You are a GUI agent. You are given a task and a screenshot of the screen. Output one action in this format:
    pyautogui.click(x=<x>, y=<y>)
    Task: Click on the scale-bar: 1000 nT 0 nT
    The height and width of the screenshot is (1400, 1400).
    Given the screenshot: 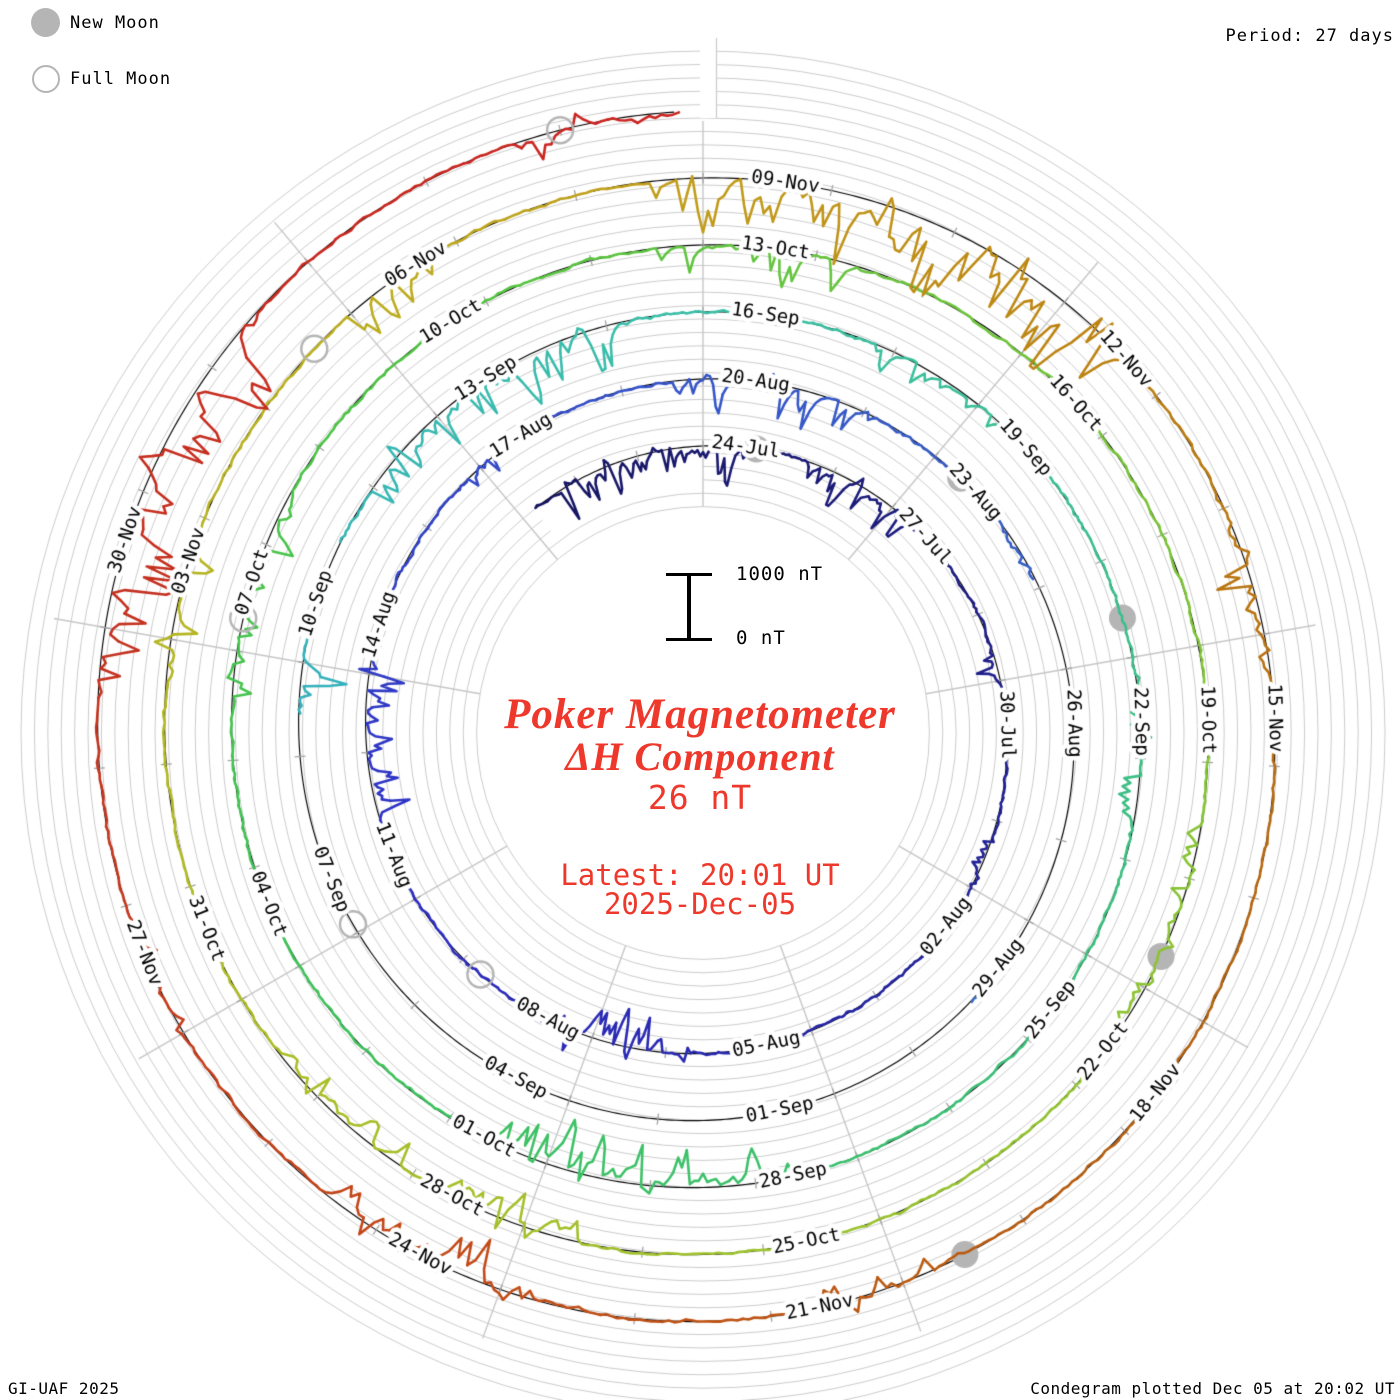 What is the action you would take?
    pyautogui.click(x=751, y=606)
    